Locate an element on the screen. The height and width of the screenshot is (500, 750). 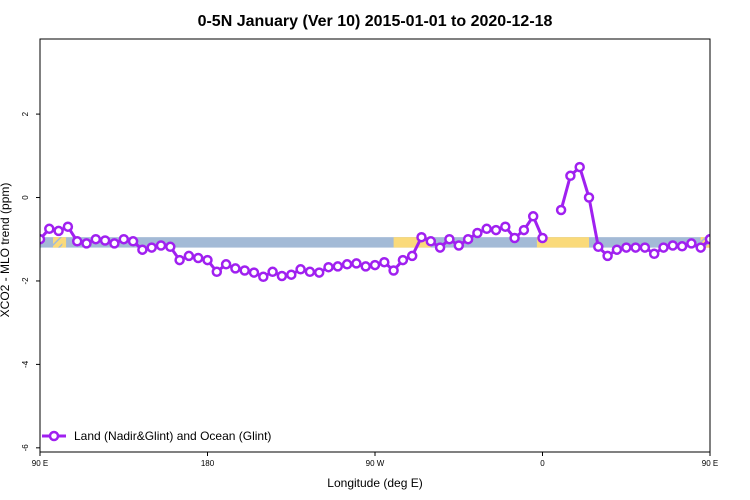
y-tick-label: -4 is located at coordinates (25, 364).